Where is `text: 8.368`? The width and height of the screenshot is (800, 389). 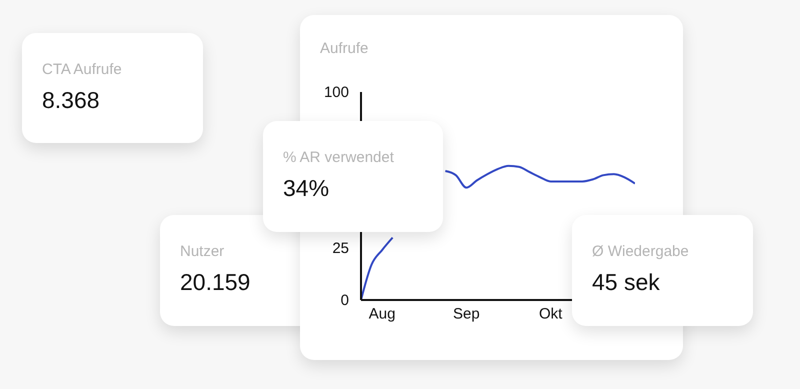
text: 8.368 is located at coordinates (71, 100).